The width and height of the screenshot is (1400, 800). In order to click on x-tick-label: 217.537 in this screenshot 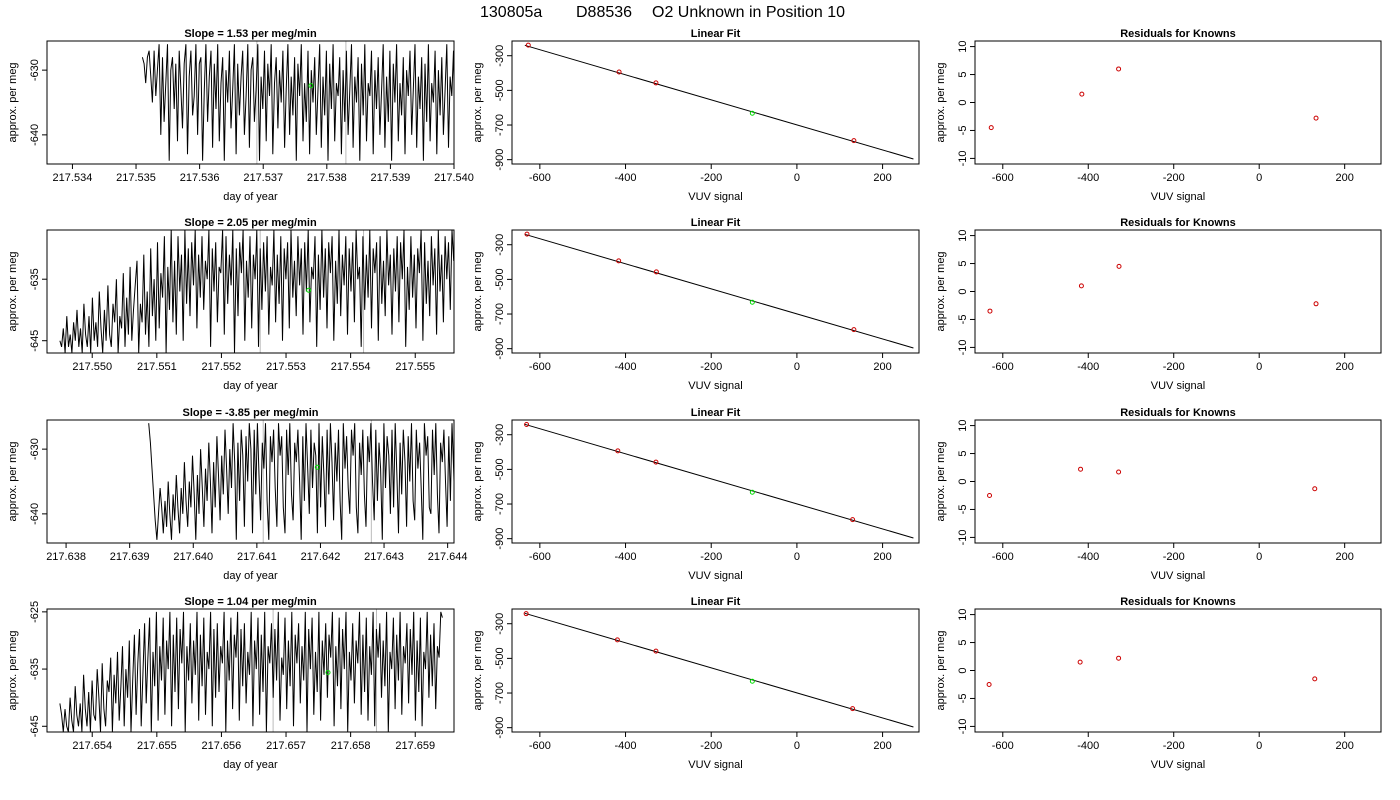, I will do `click(263, 178)`.